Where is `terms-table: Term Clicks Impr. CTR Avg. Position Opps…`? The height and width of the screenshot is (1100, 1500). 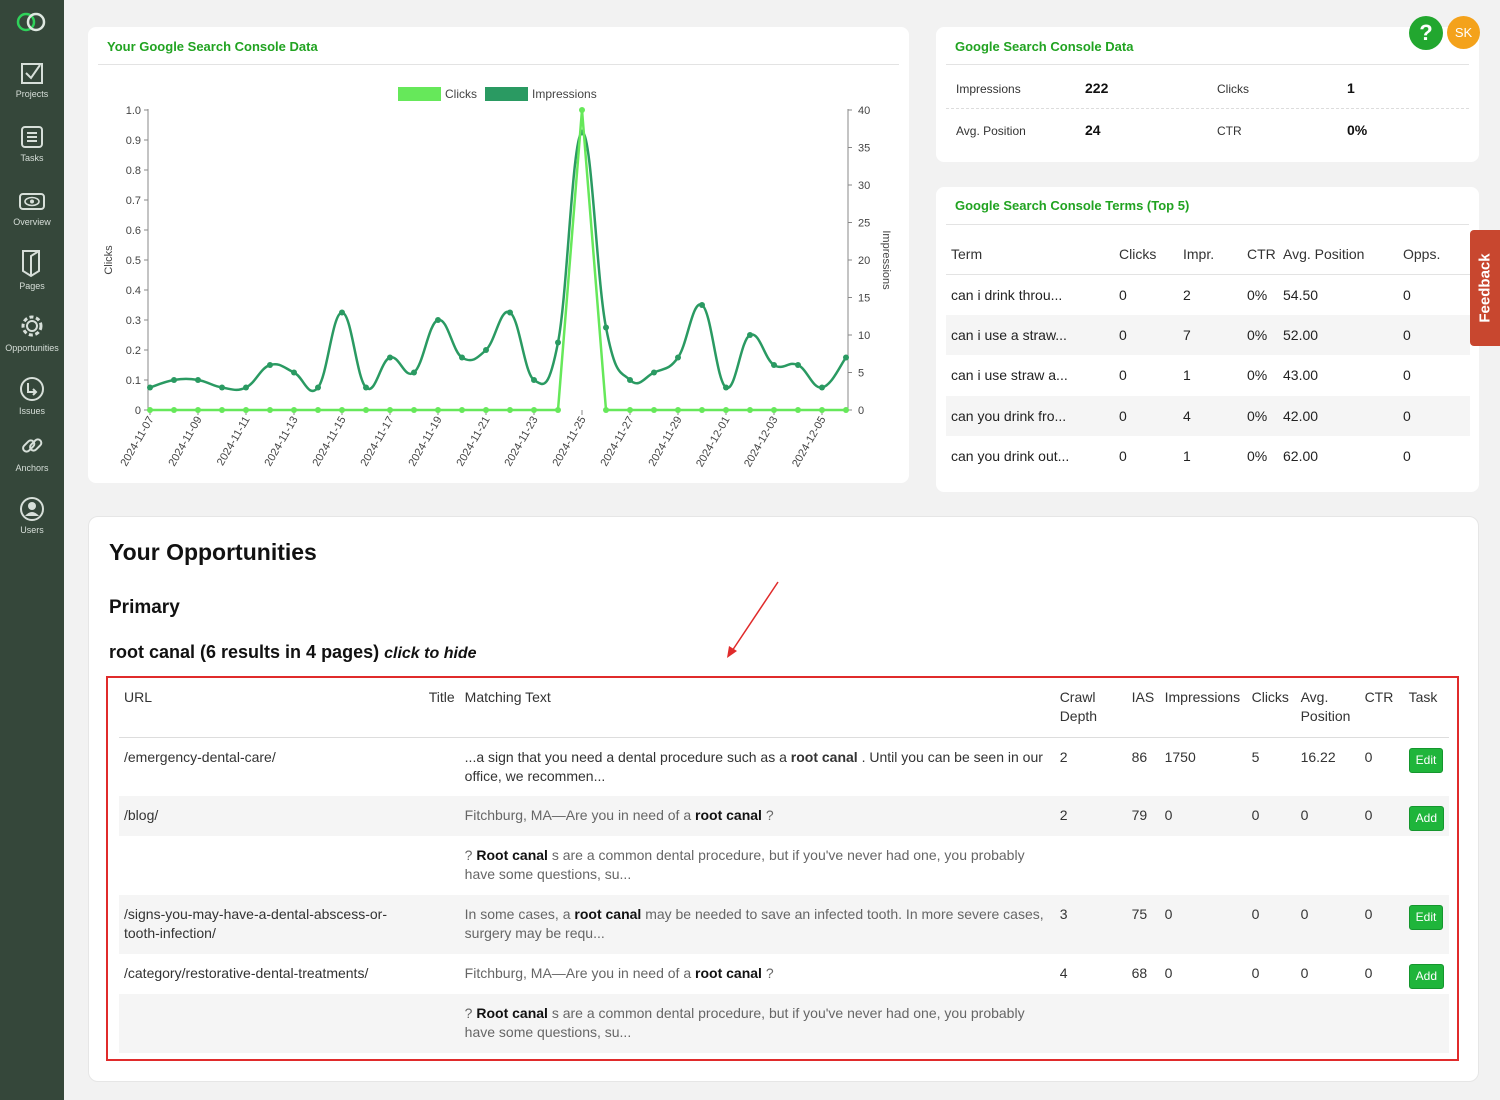 terms-table: Term Clicks Impr. CTR Avg. Position Opps… is located at coordinates (1208, 355).